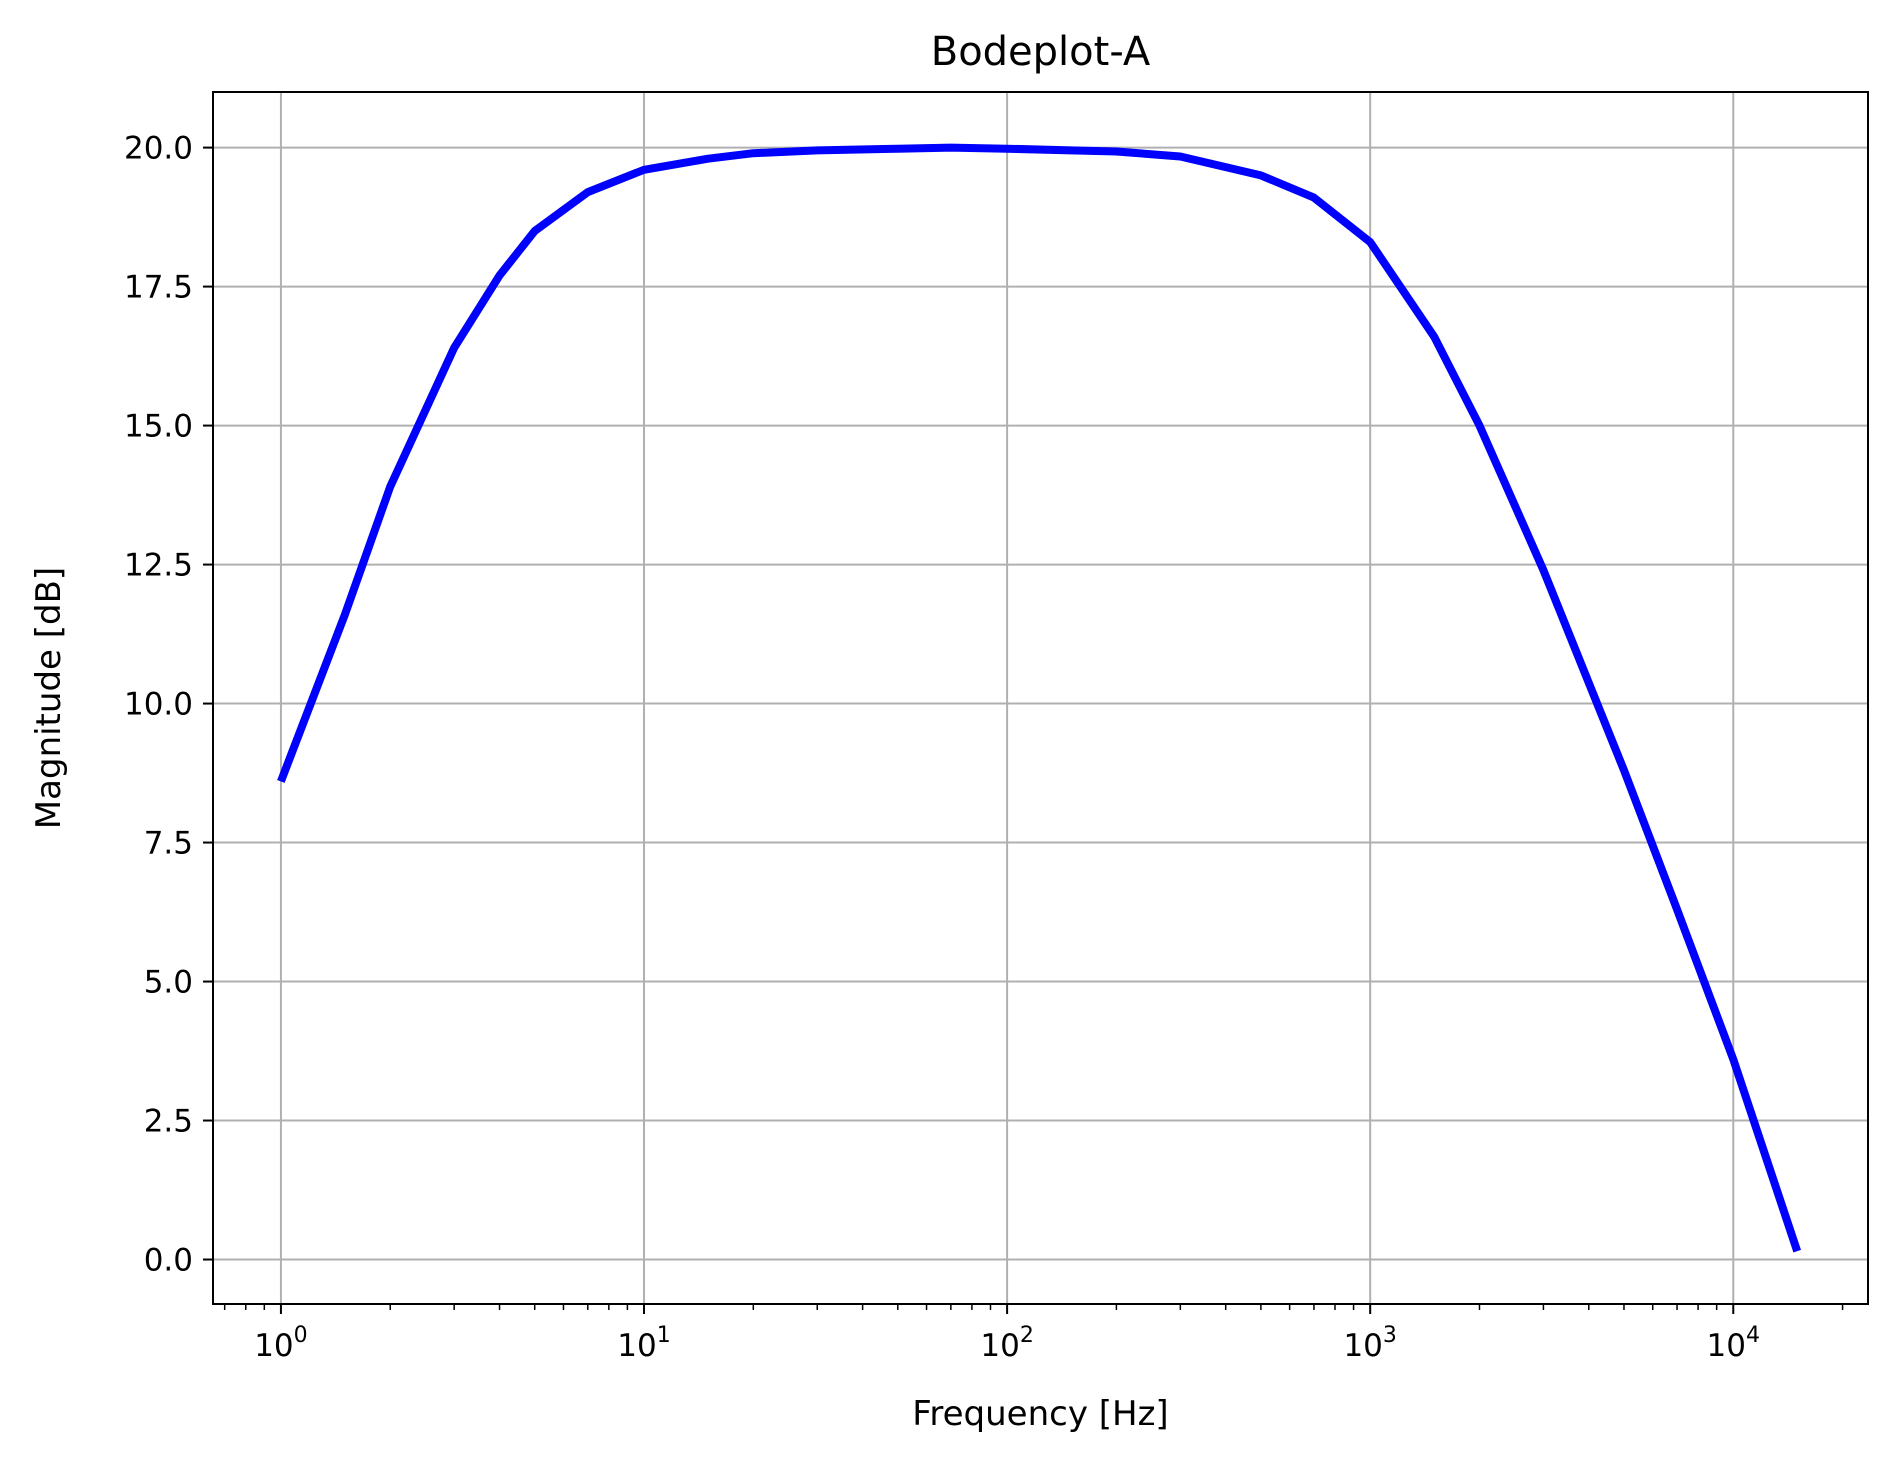 This screenshot has height=1459, width=1890. What do you see at coordinates (49, 698) in the screenshot?
I see `y-axis-label: Magnitude [dB]` at bounding box center [49, 698].